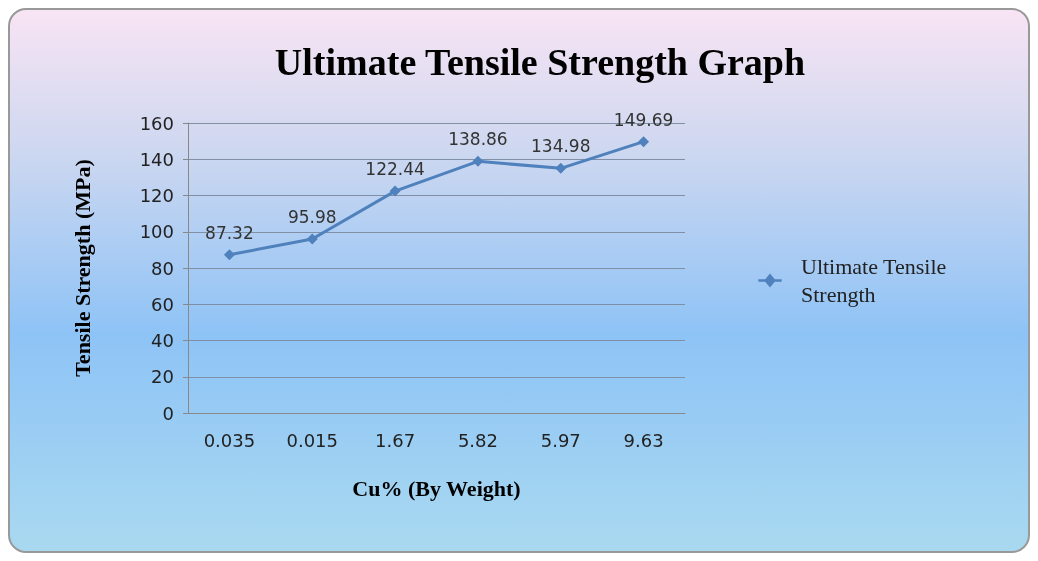 The width and height of the screenshot is (1038, 561). Describe the element at coordinates (162, 268) in the screenshot. I see `y-tick-label: 80` at that location.